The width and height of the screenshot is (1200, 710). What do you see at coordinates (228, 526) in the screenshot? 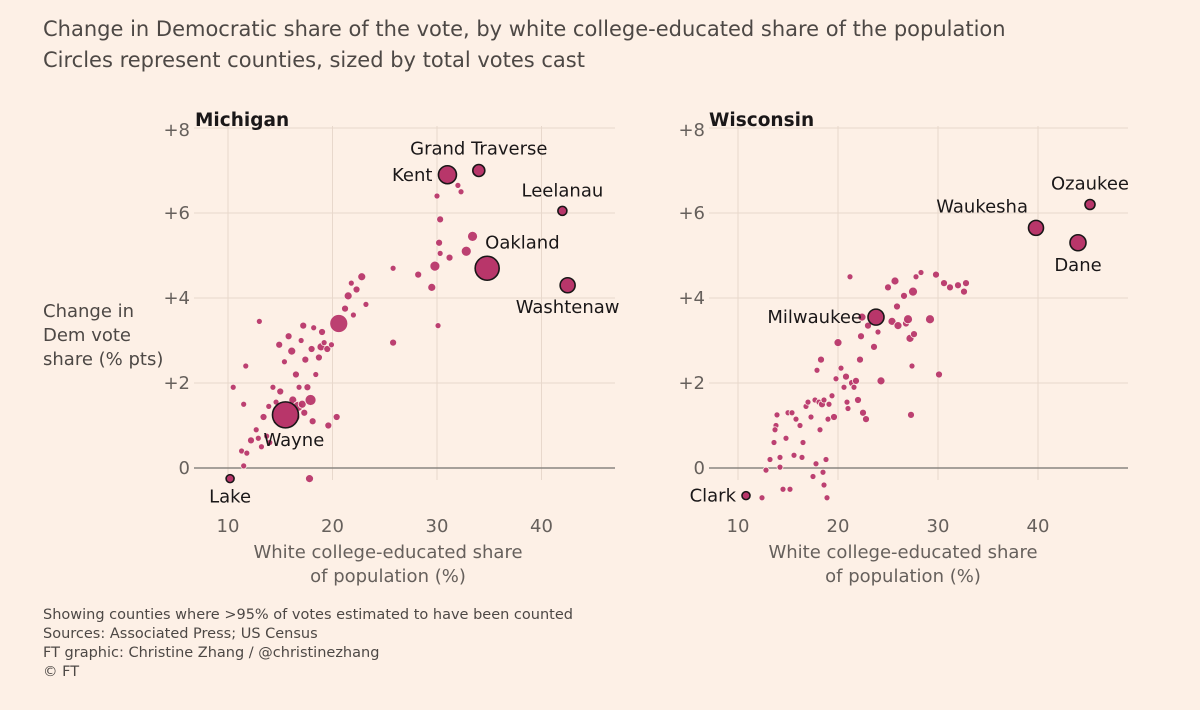
I see `x-tick-label: 10` at bounding box center [228, 526].